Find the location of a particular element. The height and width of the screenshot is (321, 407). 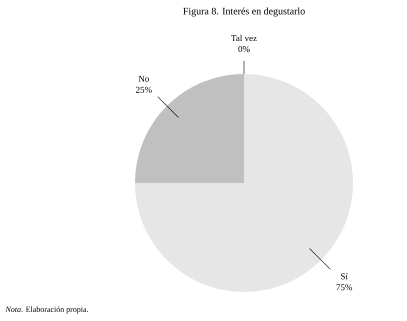

chart-title: Figura 8. Interés en degustarlo is located at coordinates (244, 12).